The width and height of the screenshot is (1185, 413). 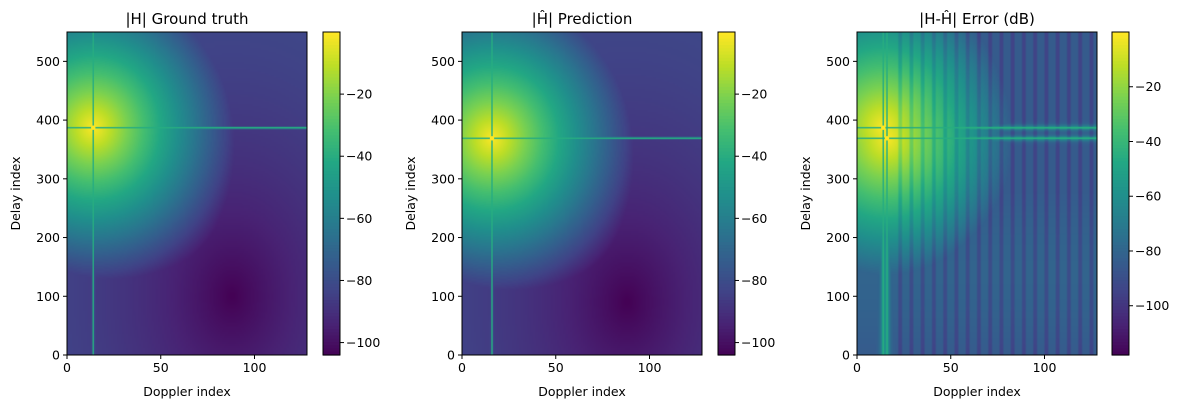 I want to click on colorbar-tick-label-3: −60, so click(x=1148, y=196).